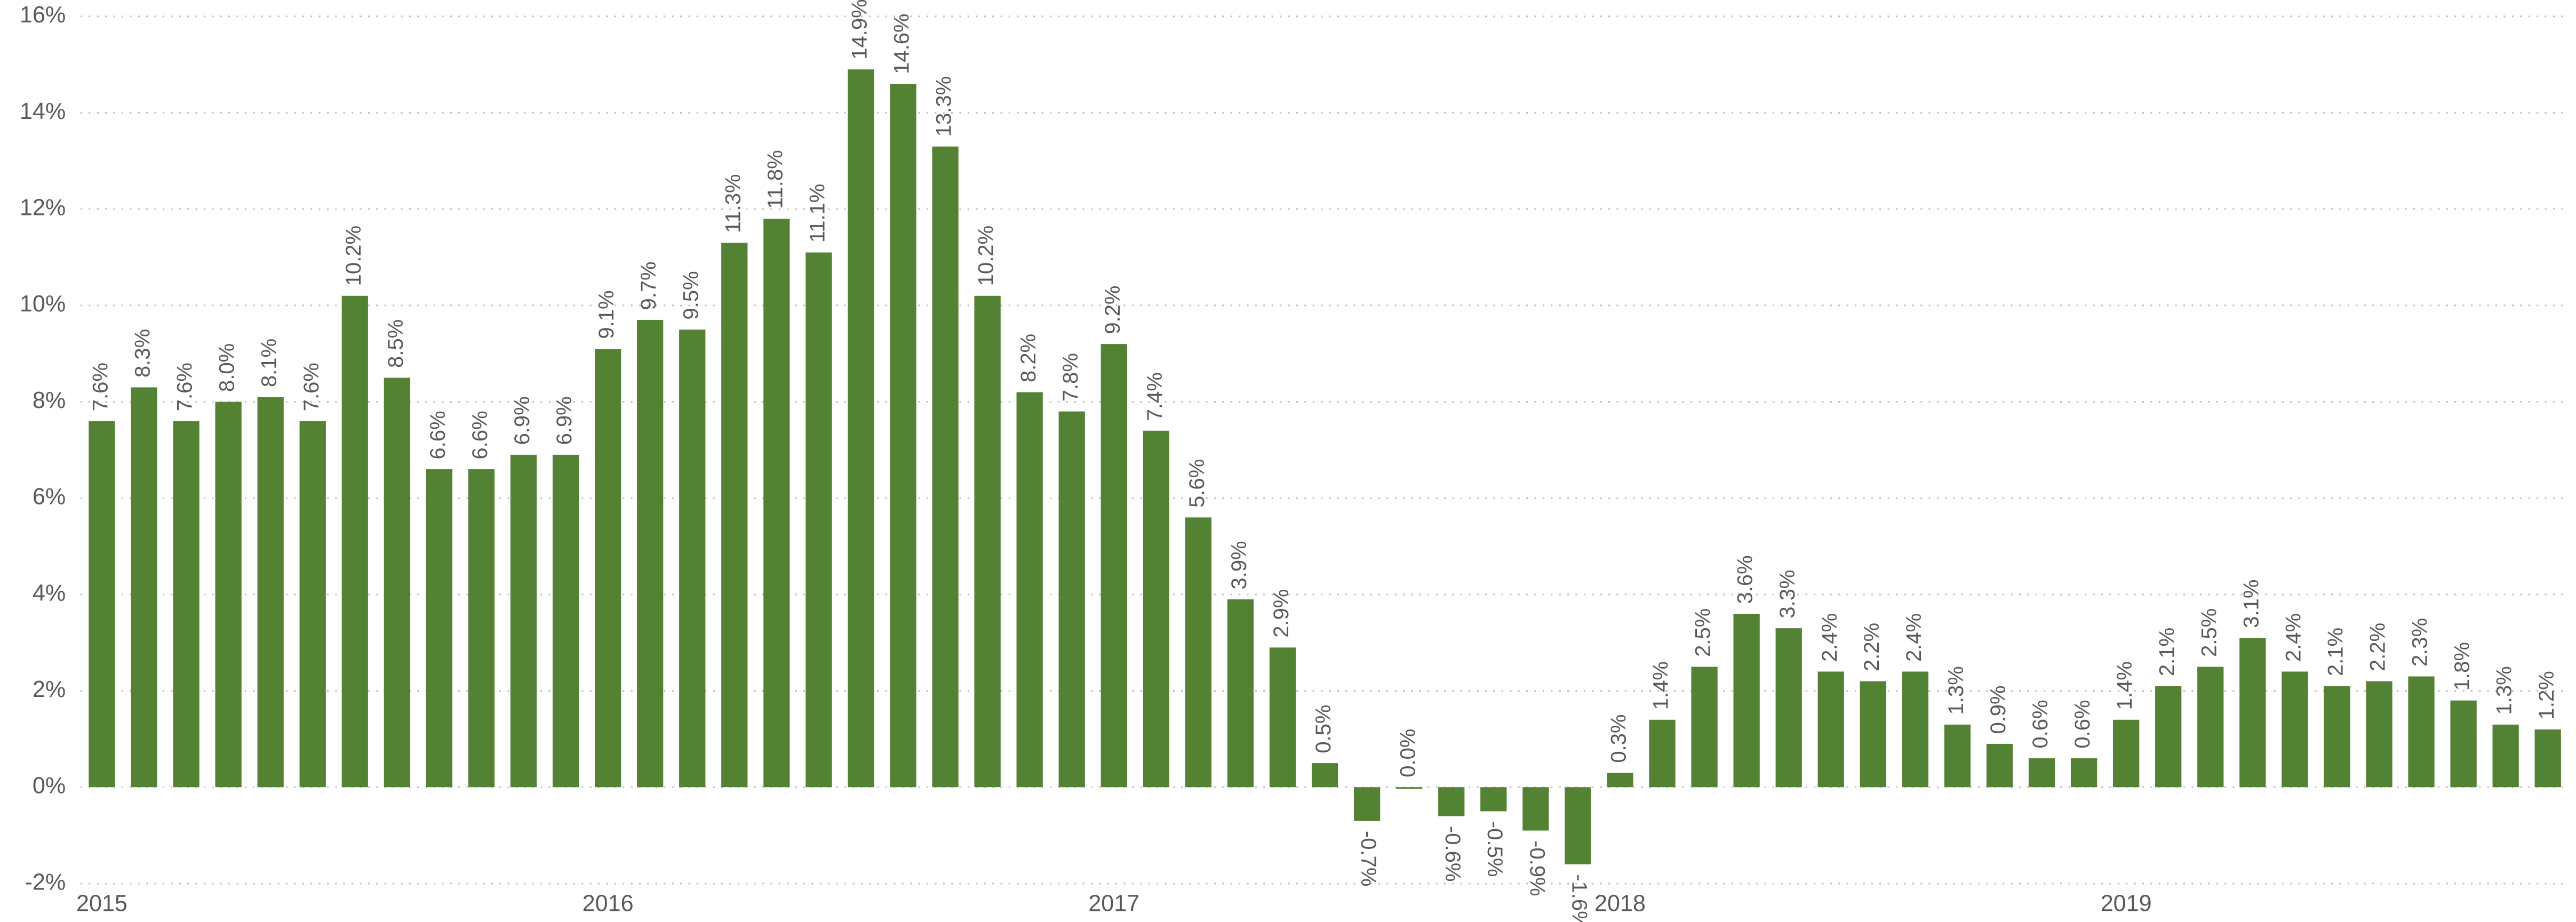 The image size is (2576, 922). Describe the element at coordinates (606, 314) in the screenshot. I see `value-label: 9.1%` at that location.